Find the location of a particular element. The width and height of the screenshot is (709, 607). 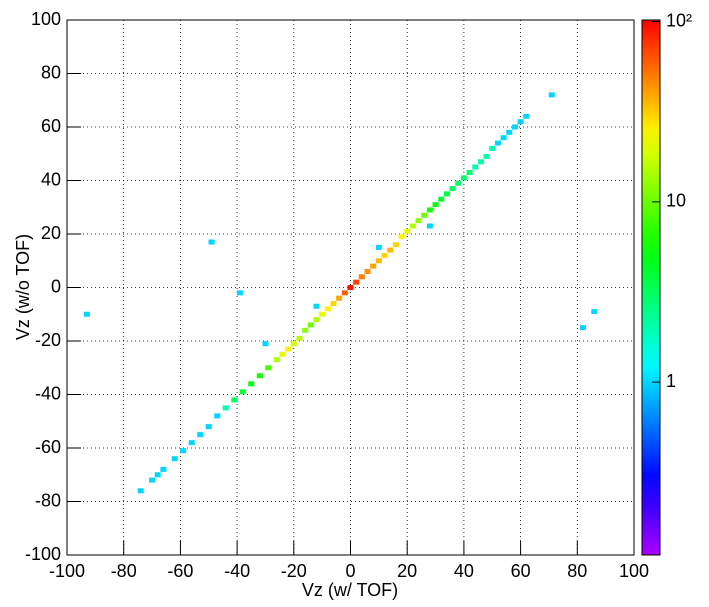

y-tick-label: 60 is located at coordinates (51, 126).